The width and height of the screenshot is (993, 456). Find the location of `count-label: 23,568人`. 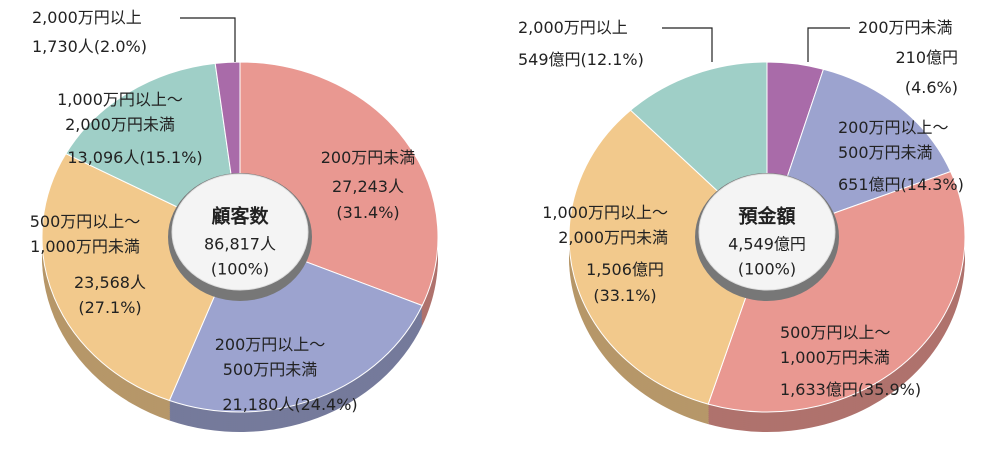

count-label: 23,568人 is located at coordinates (110, 282).